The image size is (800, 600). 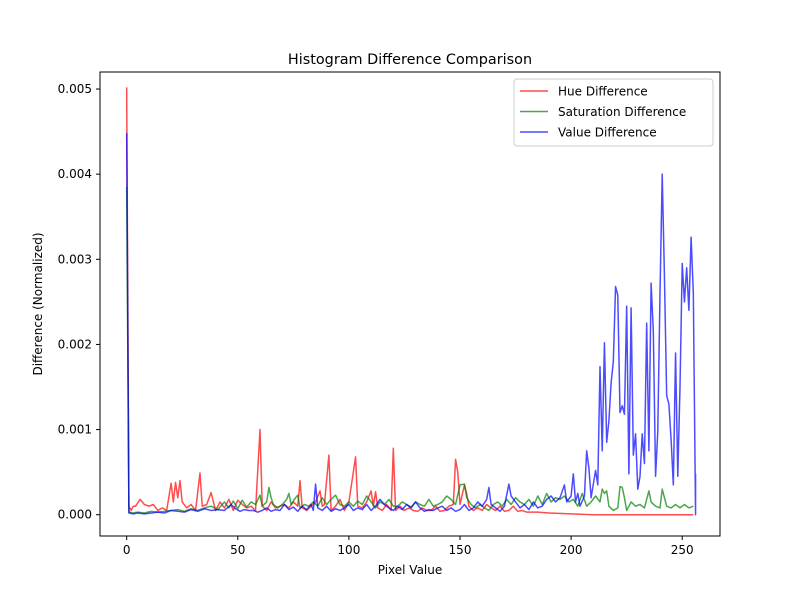 I want to click on y-axis: 0.000 0.001 0.002 0.003 0.004 0.005, so click(x=79, y=302).